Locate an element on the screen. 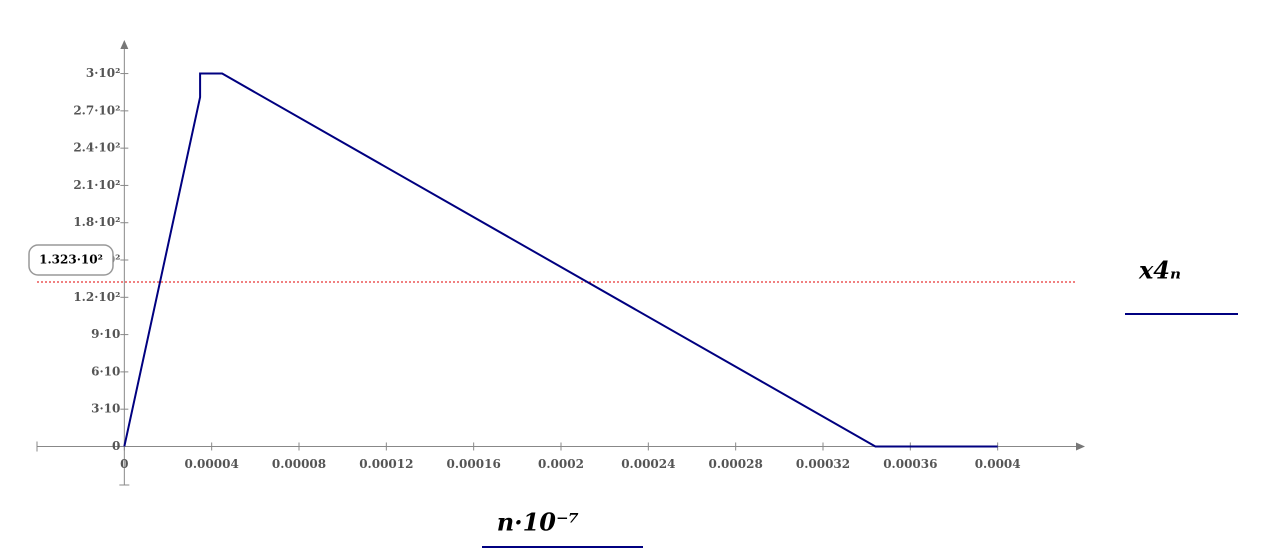 This screenshot has width=1275, height=558. x-tick-label: 0.00036 is located at coordinates (910, 464).